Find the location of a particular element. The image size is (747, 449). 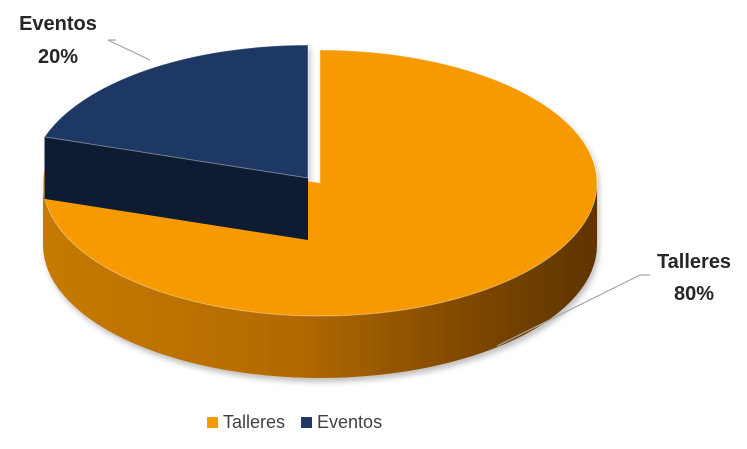

data-label-category-talleres: Talleres is located at coordinates (694, 262).